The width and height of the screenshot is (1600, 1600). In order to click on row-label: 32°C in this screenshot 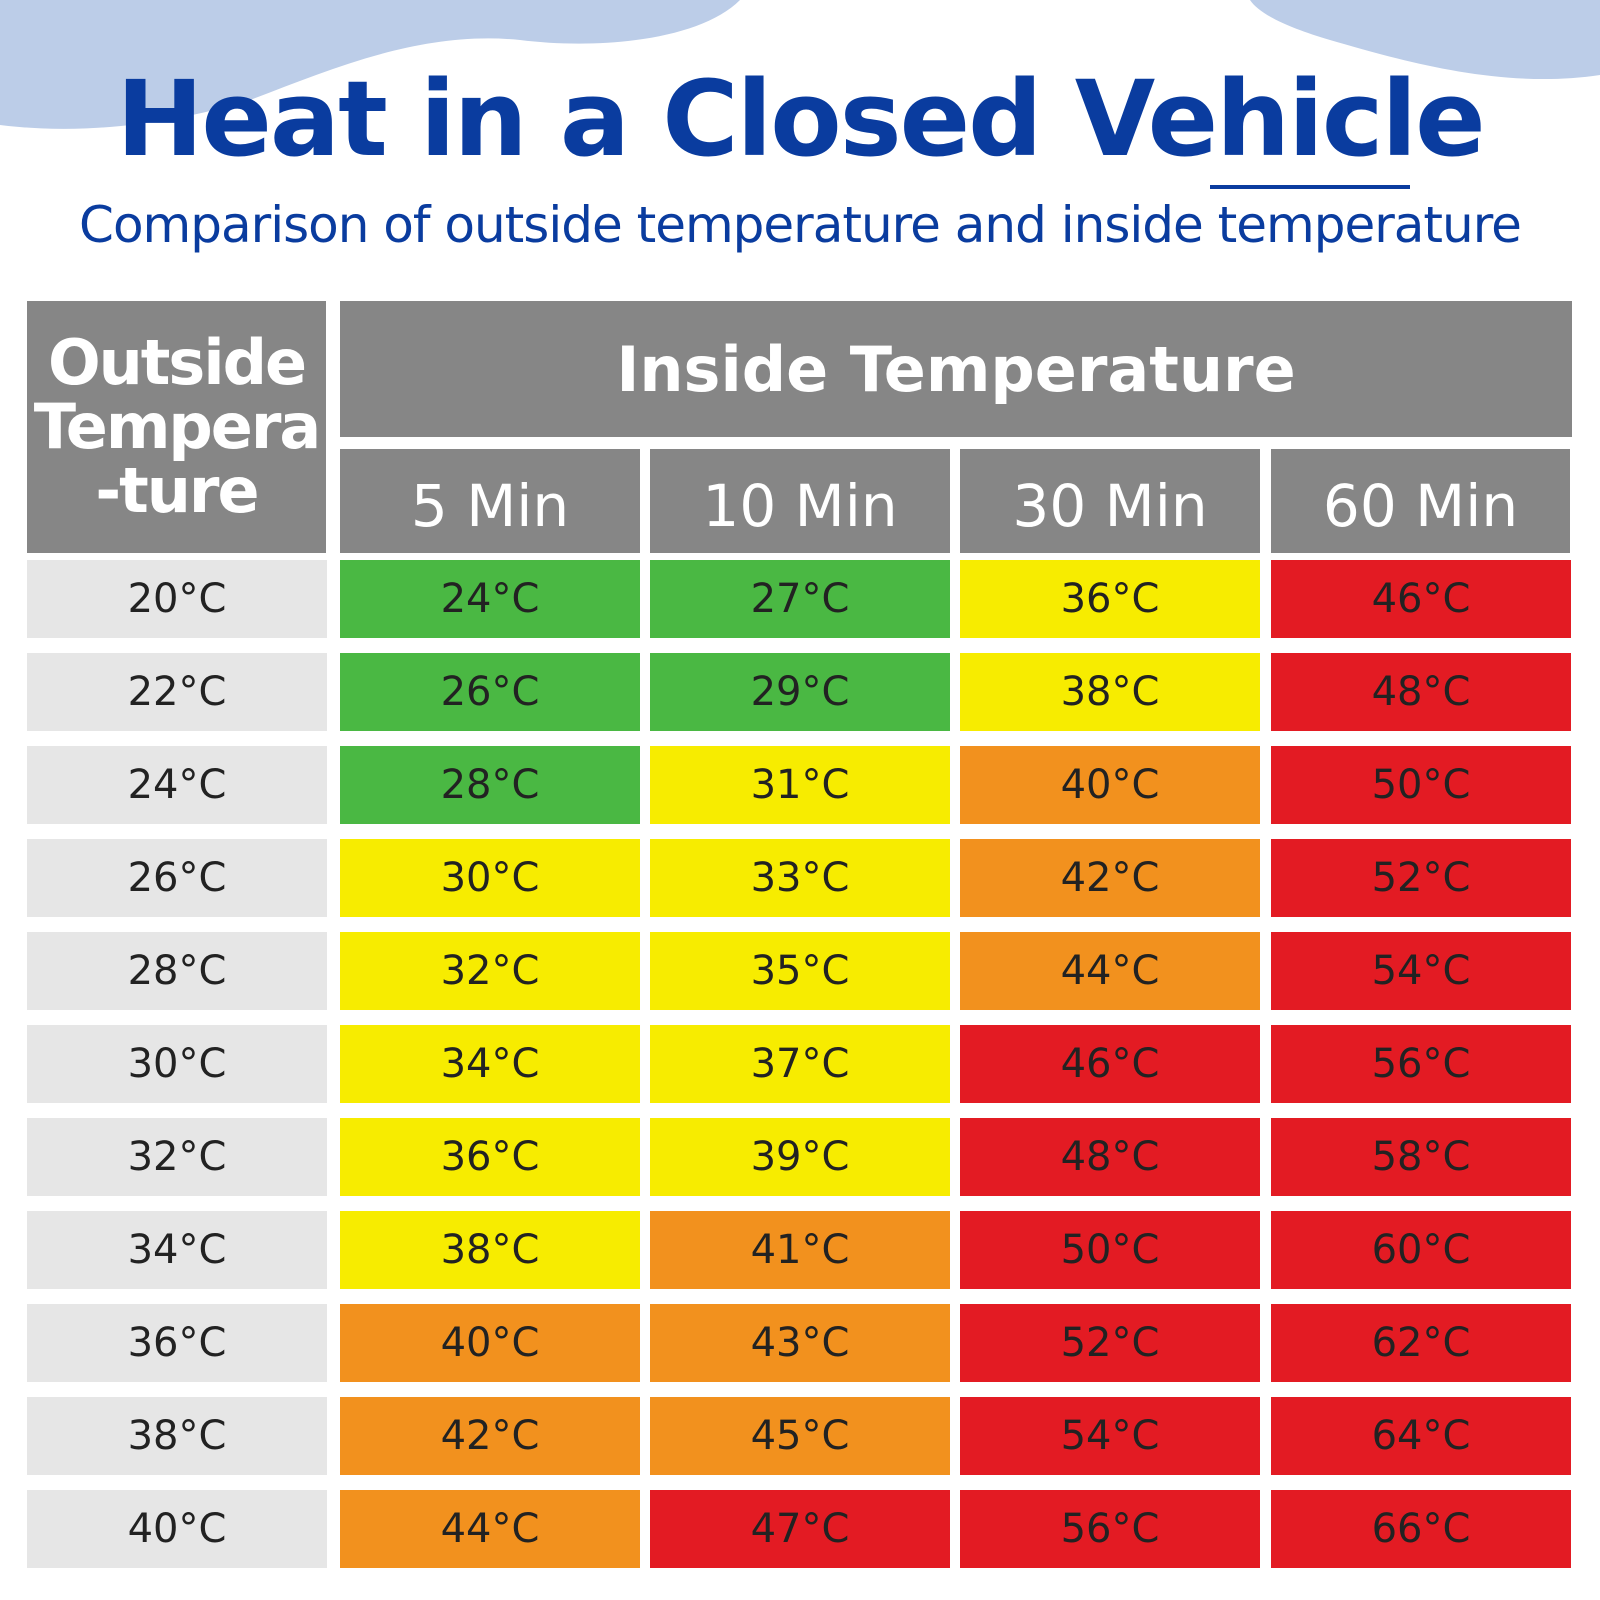, I will do `click(177, 1157)`.